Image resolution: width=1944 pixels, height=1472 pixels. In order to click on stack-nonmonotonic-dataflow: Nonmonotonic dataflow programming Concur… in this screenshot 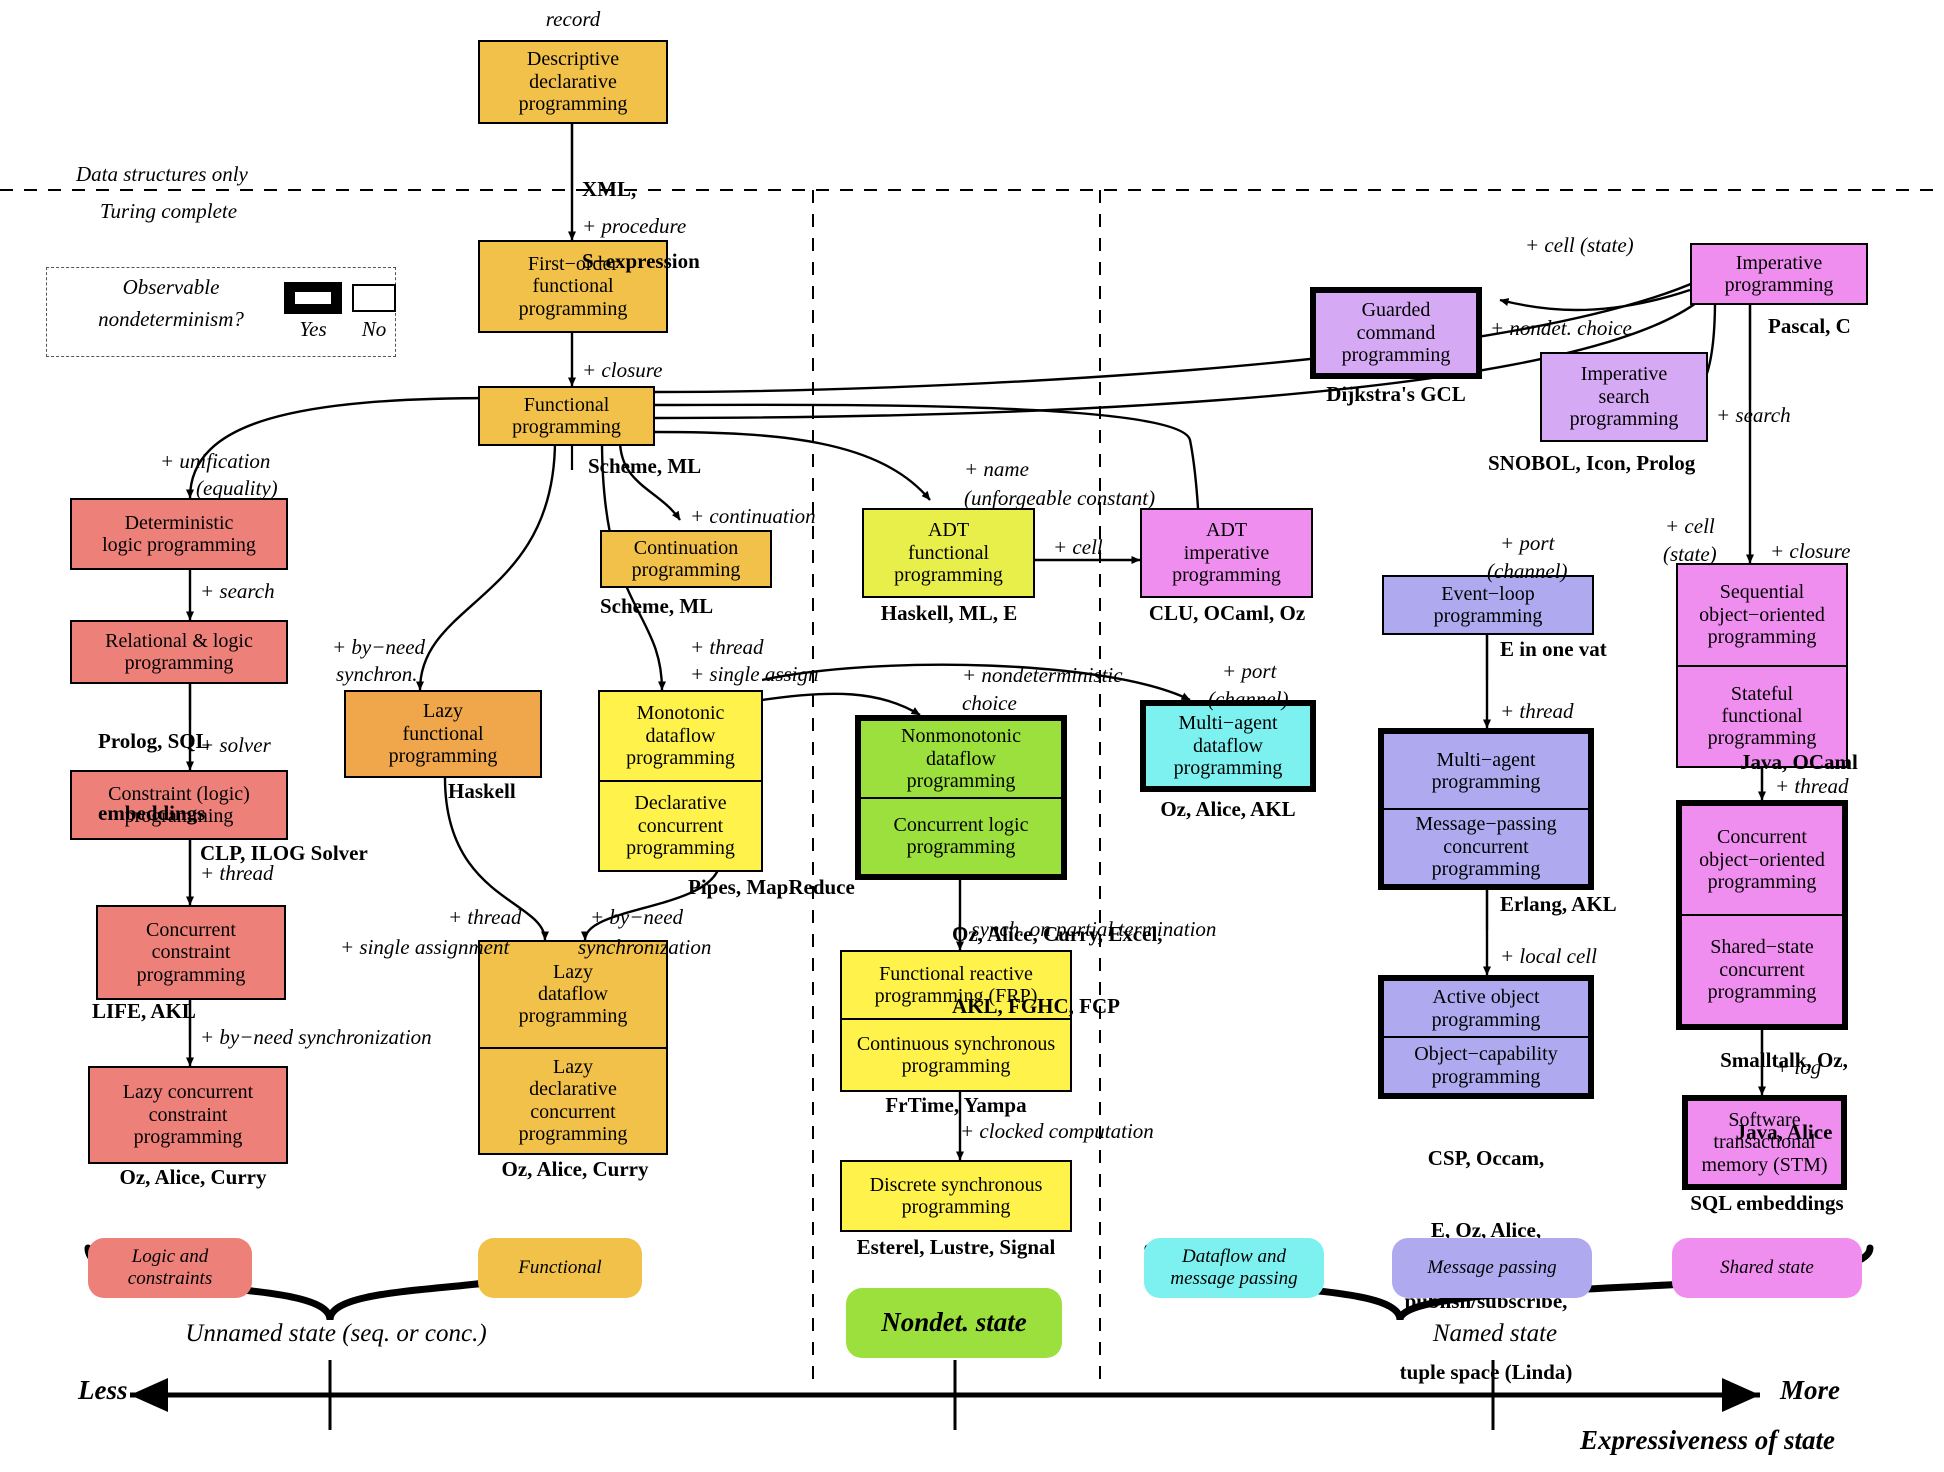, I will do `click(961, 797)`.